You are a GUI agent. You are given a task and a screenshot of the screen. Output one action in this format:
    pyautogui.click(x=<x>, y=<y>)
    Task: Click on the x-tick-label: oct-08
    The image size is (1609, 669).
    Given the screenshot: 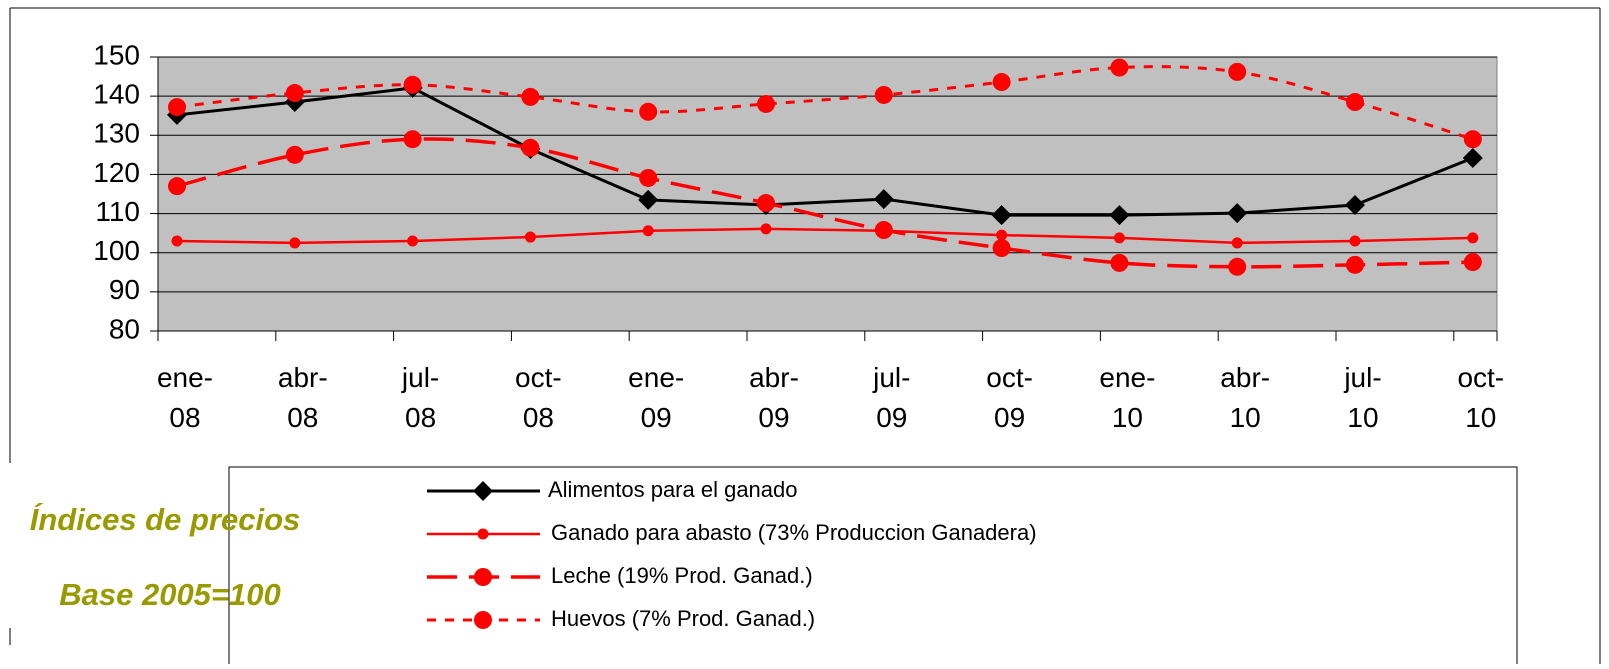 What is the action you would take?
    pyautogui.click(x=538, y=397)
    